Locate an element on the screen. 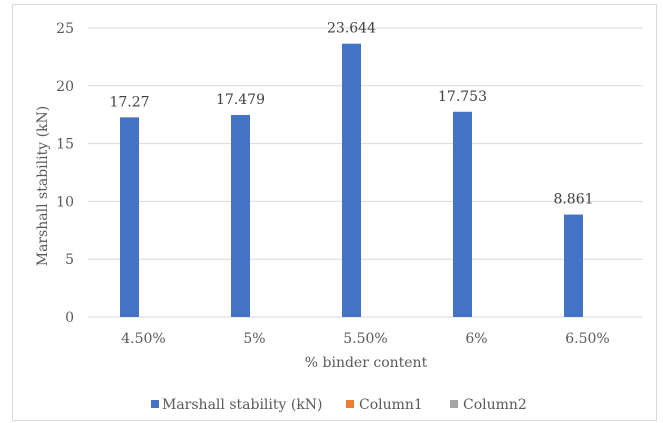 This screenshot has height=423, width=663. y-tick-label: 10 is located at coordinates (65, 202).